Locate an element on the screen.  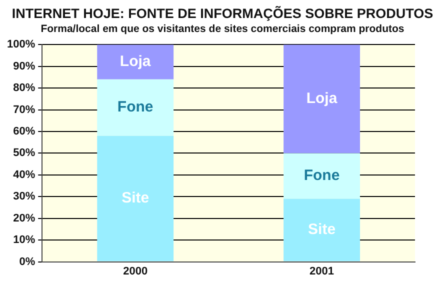
series-label: Loja is located at coordinates (136, 61).